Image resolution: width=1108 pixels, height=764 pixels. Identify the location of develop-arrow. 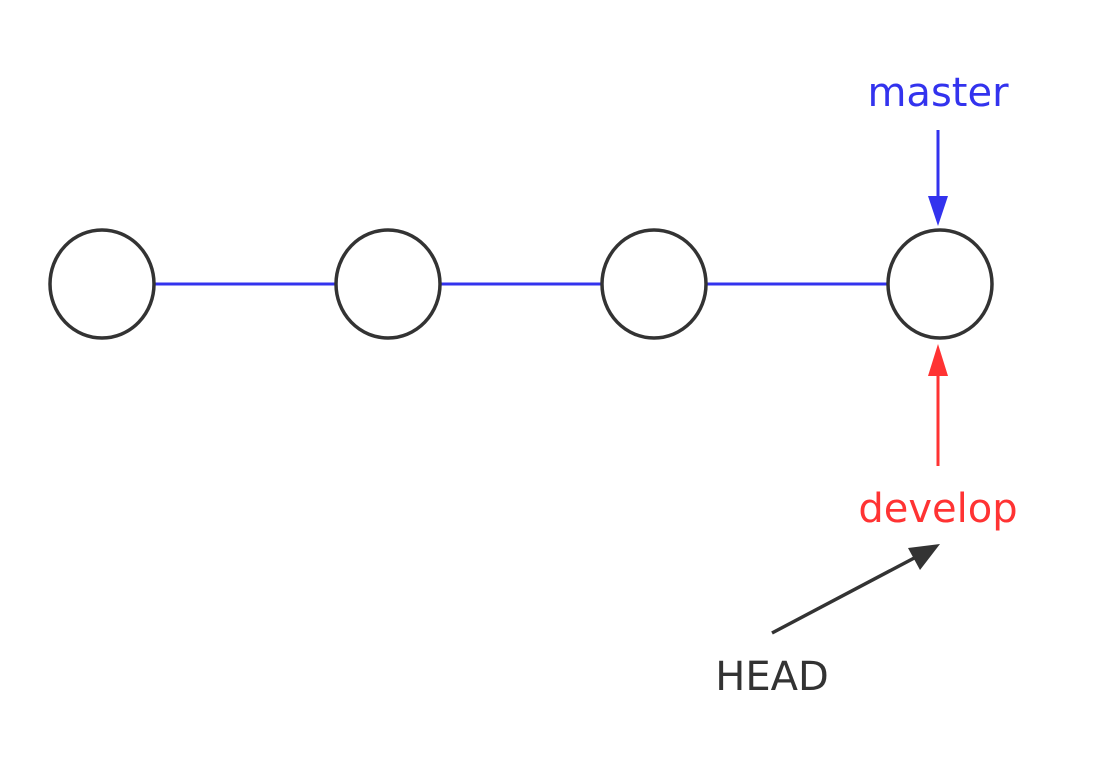
(938, 405).